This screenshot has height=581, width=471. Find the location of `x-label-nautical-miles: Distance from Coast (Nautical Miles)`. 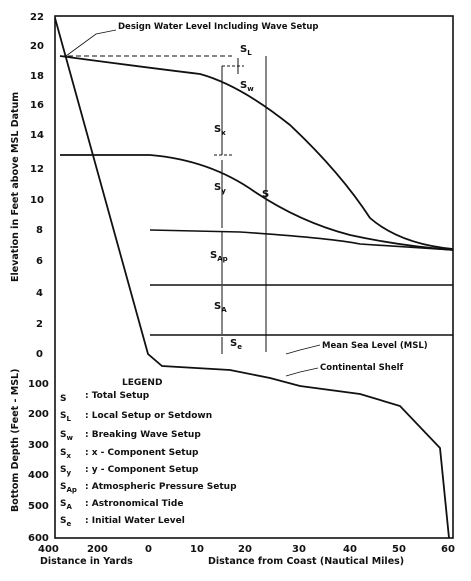

x-label-nautical-miles: Distance from Coast (Nautical Miles) is located at coordinates (306, 561).